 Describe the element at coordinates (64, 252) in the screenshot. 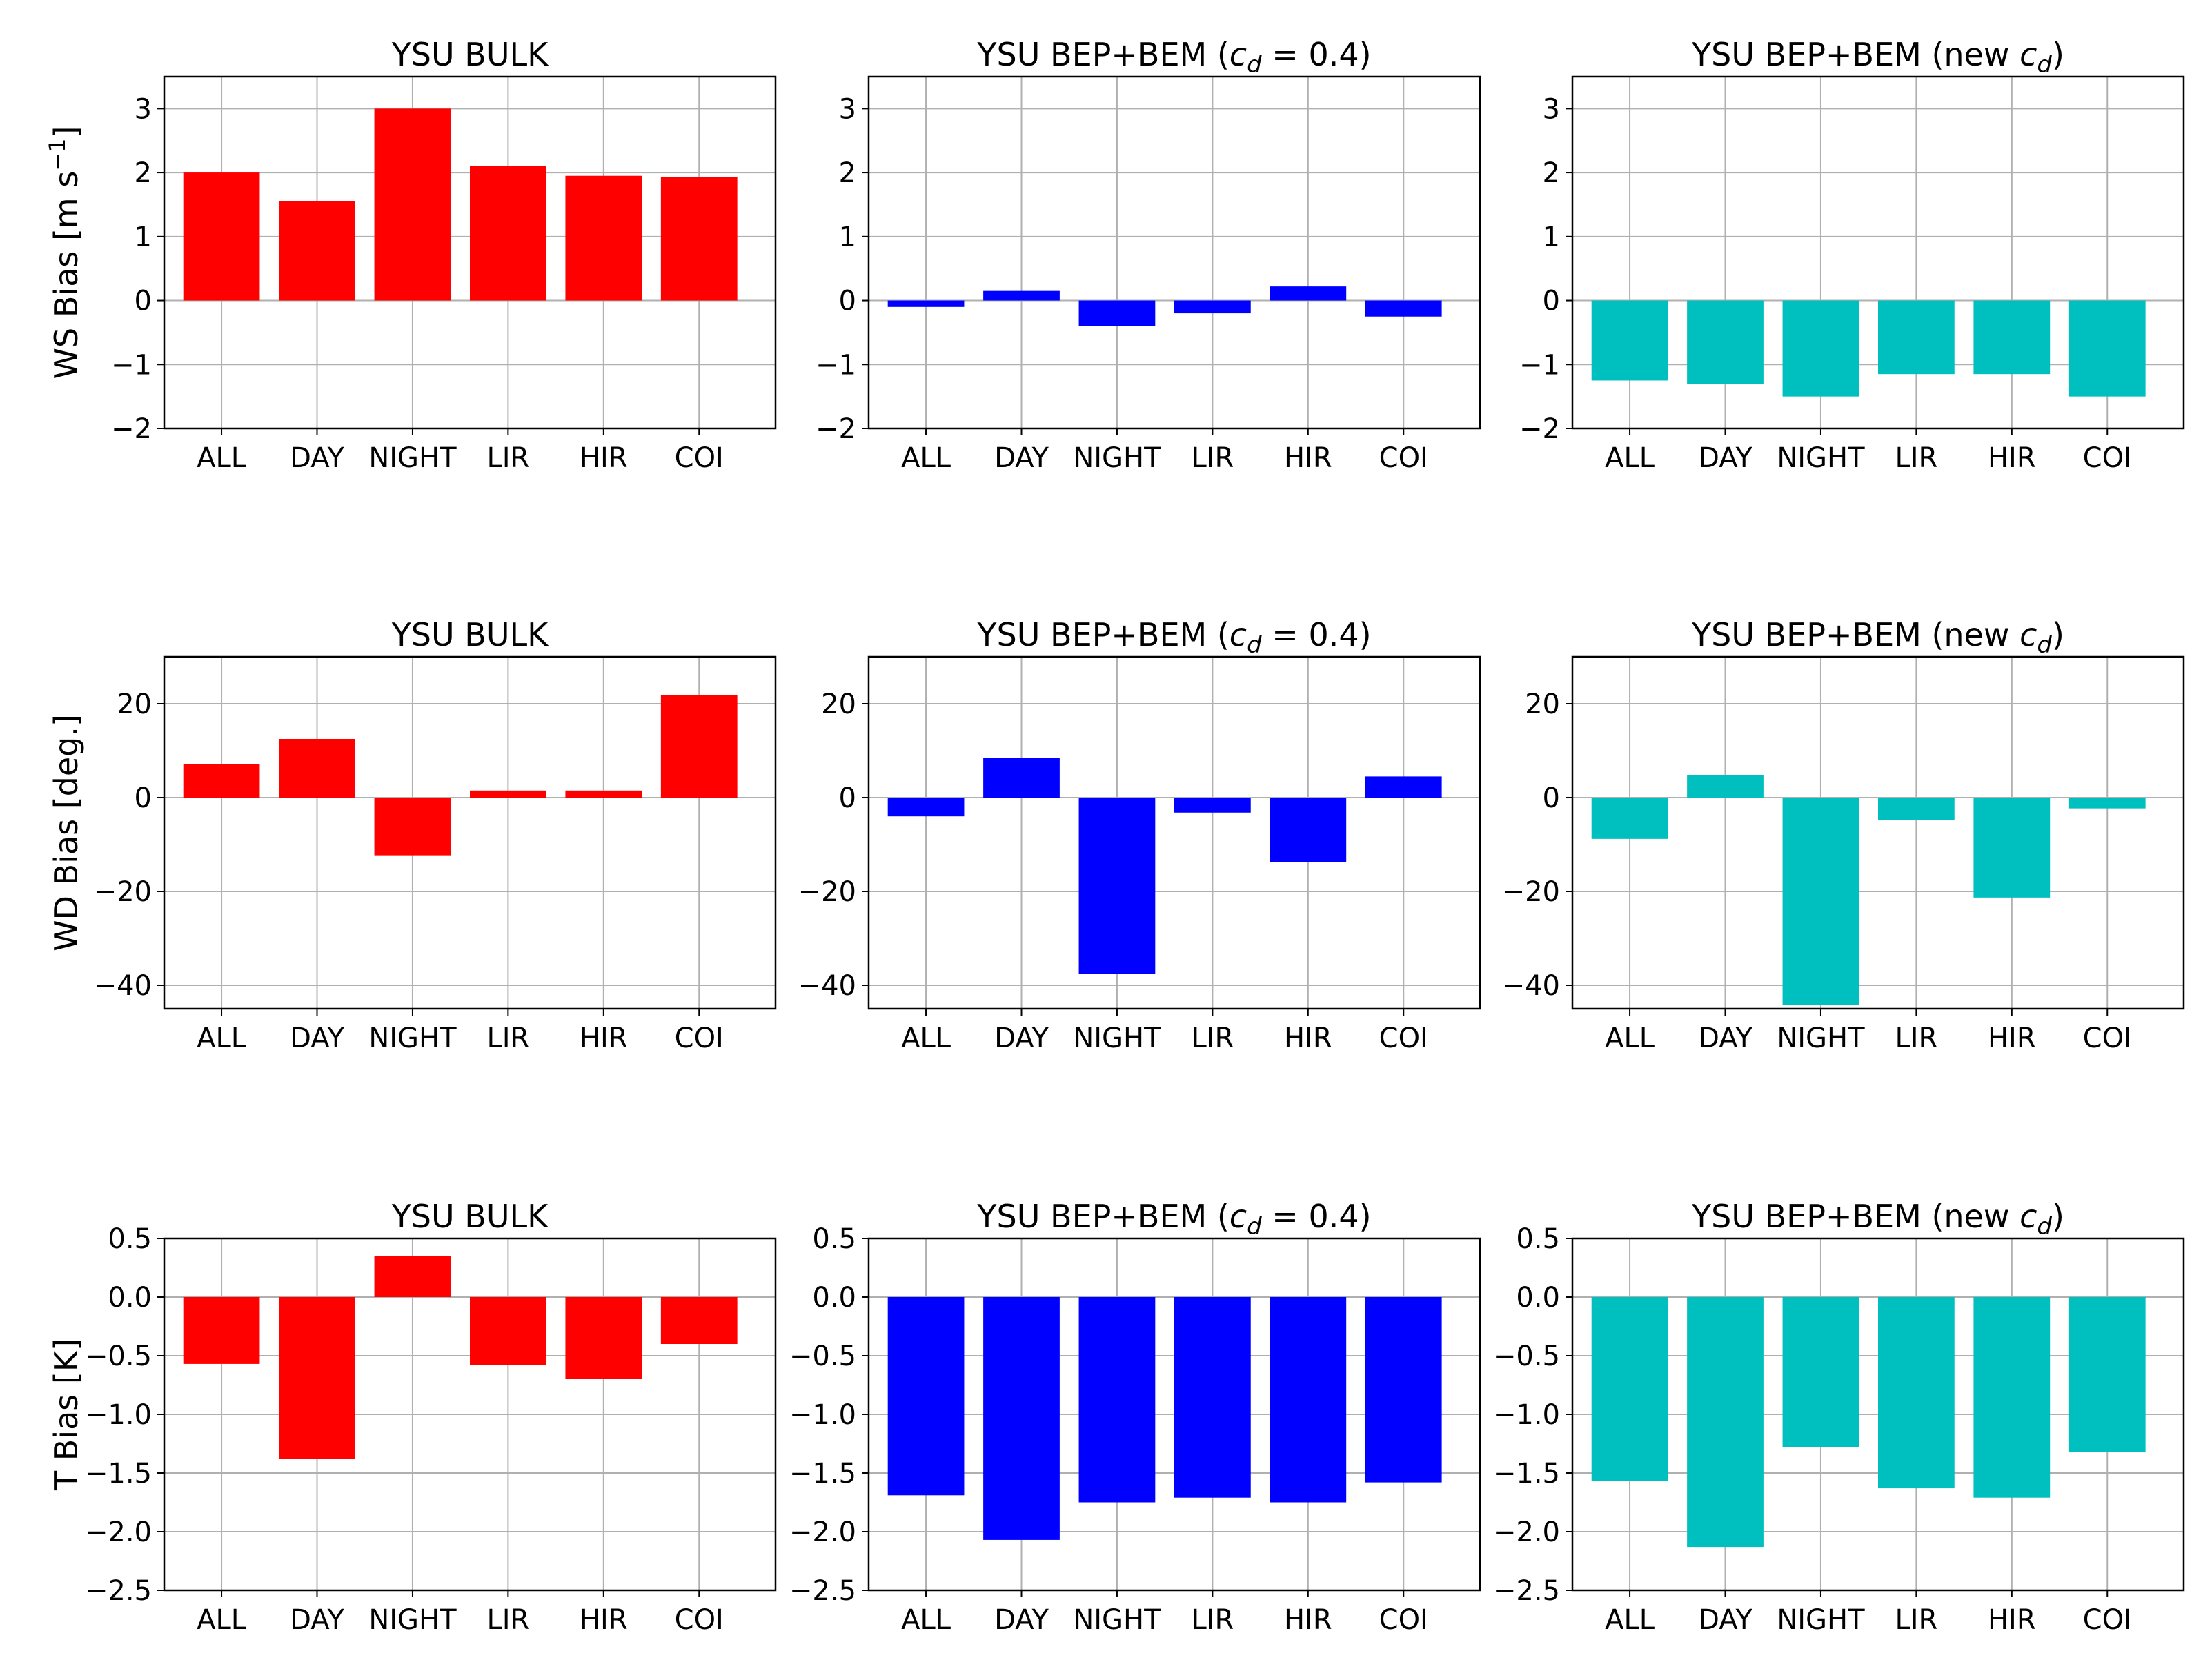

I see `y-axis-label: WS Bias [m s−1]` at that location.